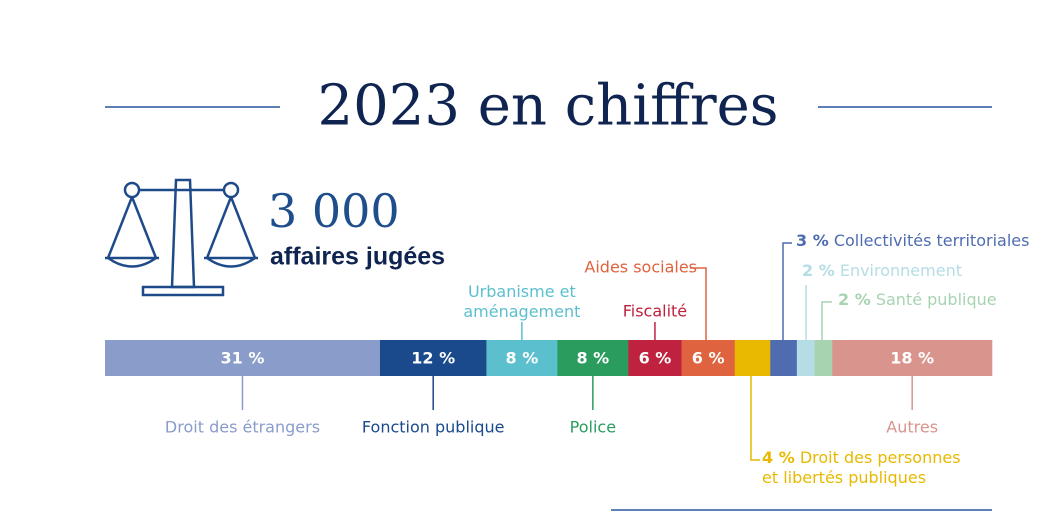 The height and width of the screenshot is (516, 1062). What do you see at coordinates (242, 427) in the screenshot?
I see `category-label: Droit des étrangers` at bounding box center [242, 427].